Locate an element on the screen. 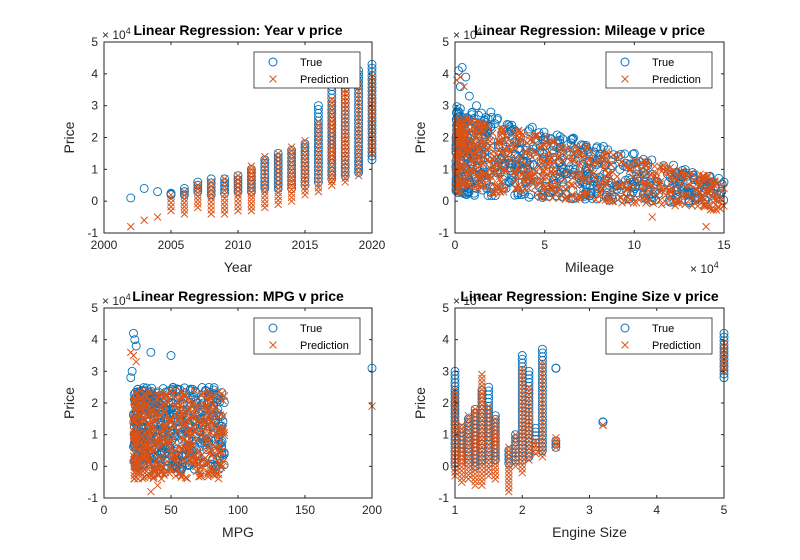  data-marks is located at coordinates (590, 147).